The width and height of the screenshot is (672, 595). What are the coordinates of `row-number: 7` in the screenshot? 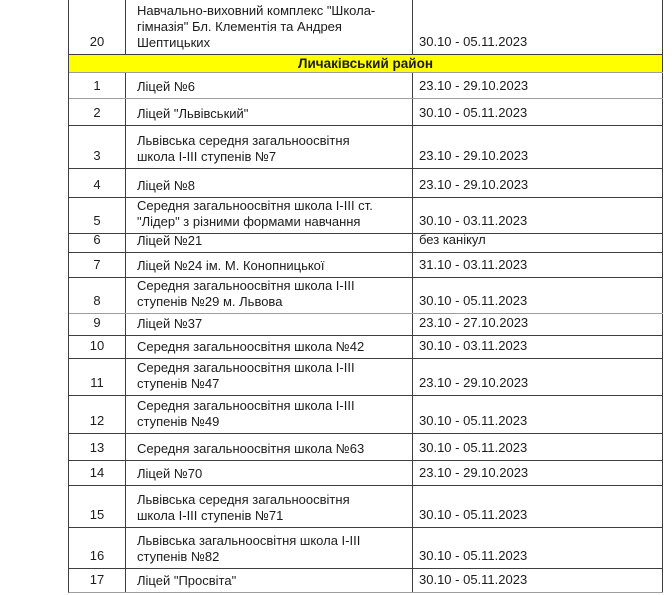 It's located at (97, 265).